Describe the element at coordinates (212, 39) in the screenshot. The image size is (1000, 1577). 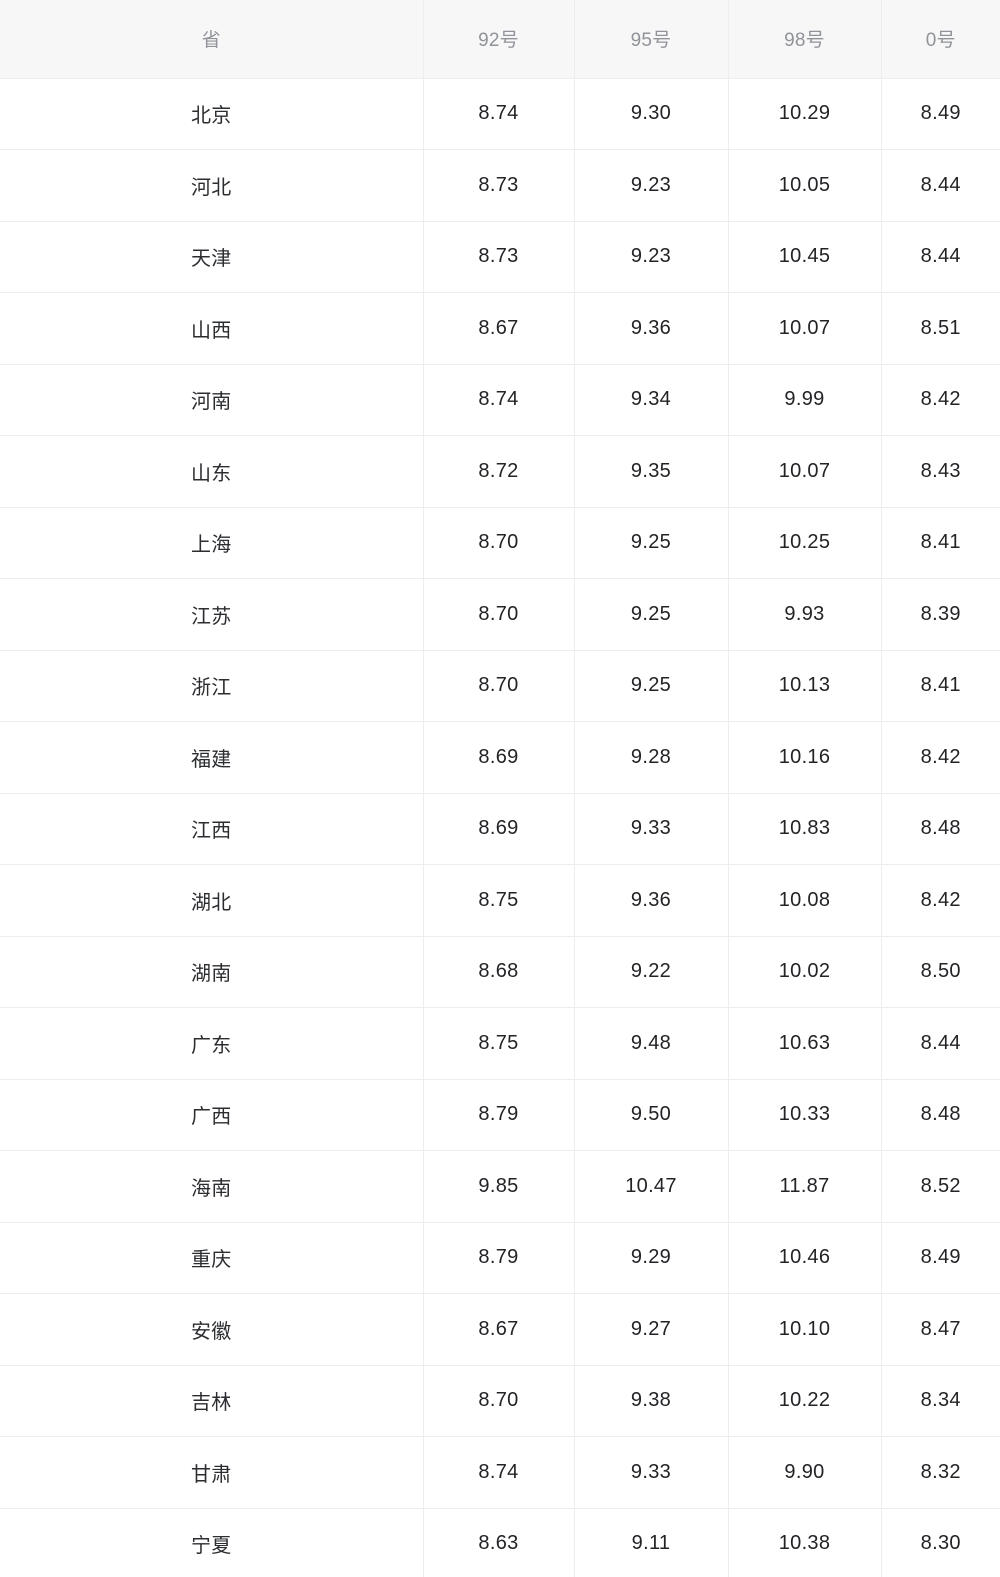
I see `column-header-province: 省` at that location.